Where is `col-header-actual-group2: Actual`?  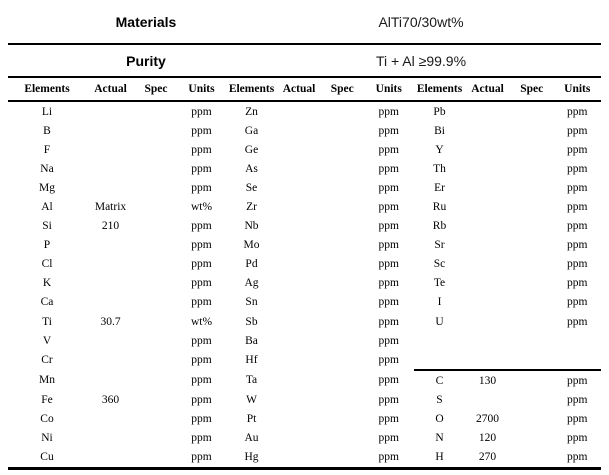
col-header-actual-group2: Actual is located at coordinates (299, 89).